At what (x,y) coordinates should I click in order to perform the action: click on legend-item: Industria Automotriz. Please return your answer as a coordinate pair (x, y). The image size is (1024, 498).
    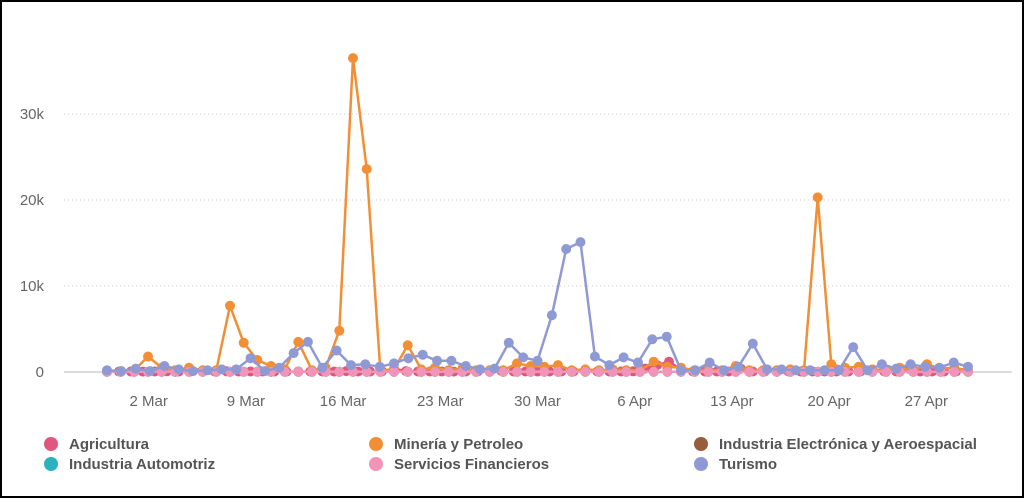
    Looking at the image, I should click on (129, 464).